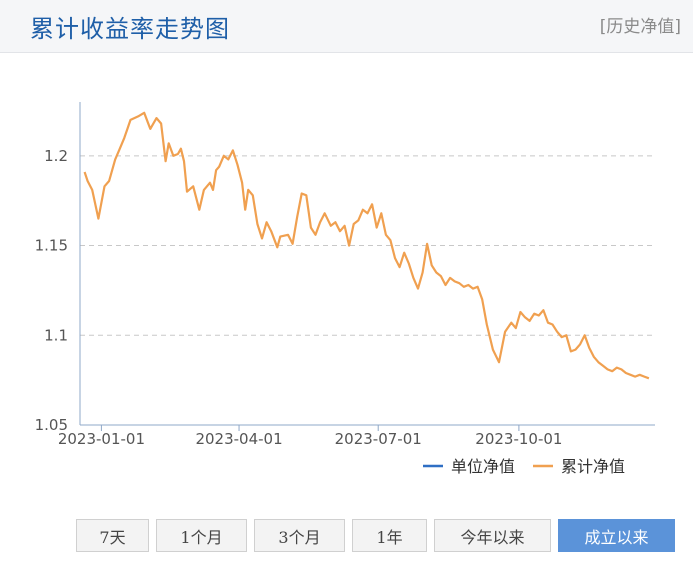 The image size is (693, 561). Describe the element at coordinates (238, 439) in the screenshot. I see `x-tick-label: 2023-04-01` at that location.